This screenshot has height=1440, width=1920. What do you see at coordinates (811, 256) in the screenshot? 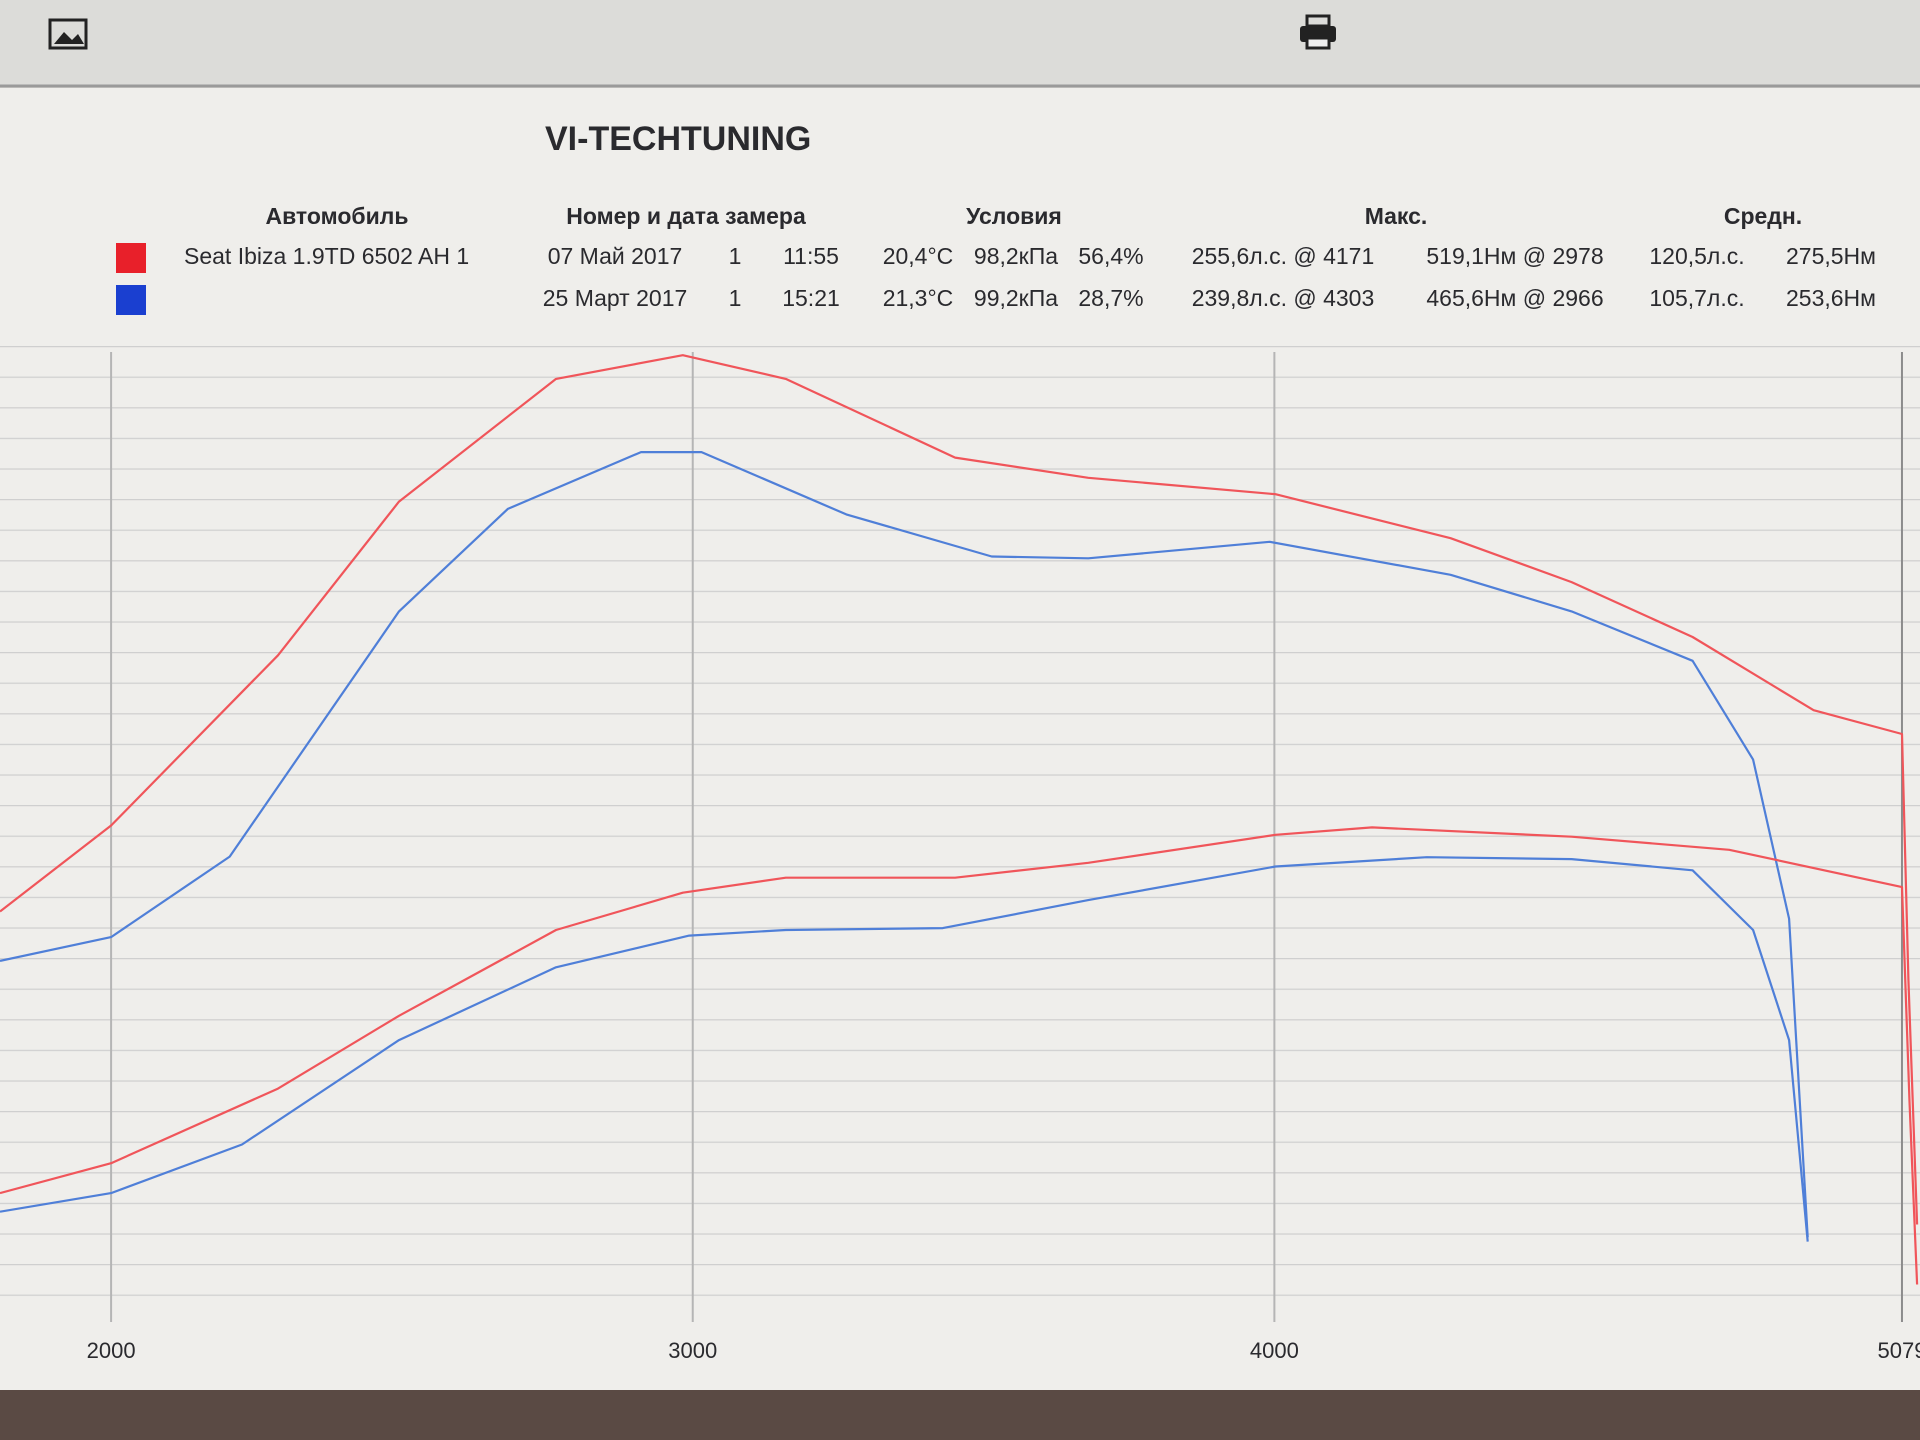
I see `table-cell: 11:55` at bounding box center [811, 256].